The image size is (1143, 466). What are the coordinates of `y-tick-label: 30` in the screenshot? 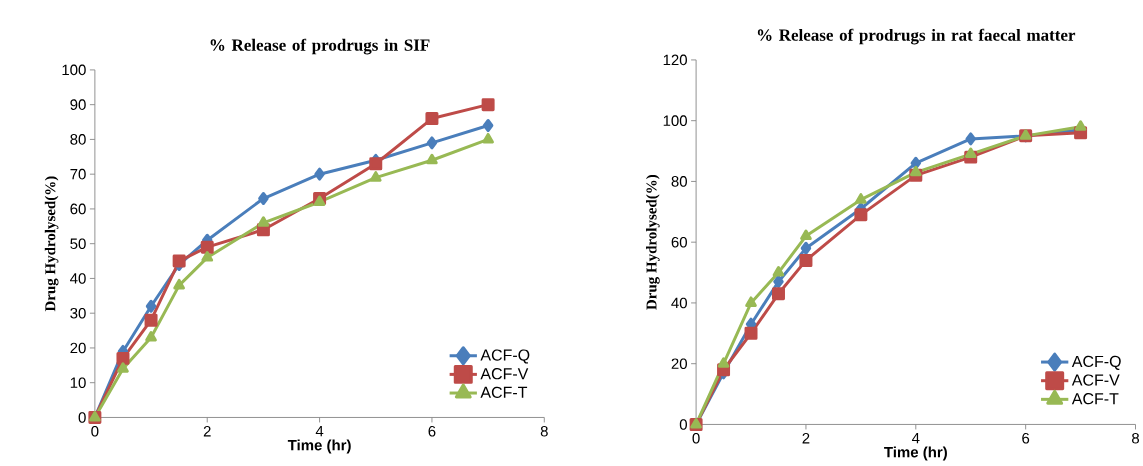 It's located at (78, 313).